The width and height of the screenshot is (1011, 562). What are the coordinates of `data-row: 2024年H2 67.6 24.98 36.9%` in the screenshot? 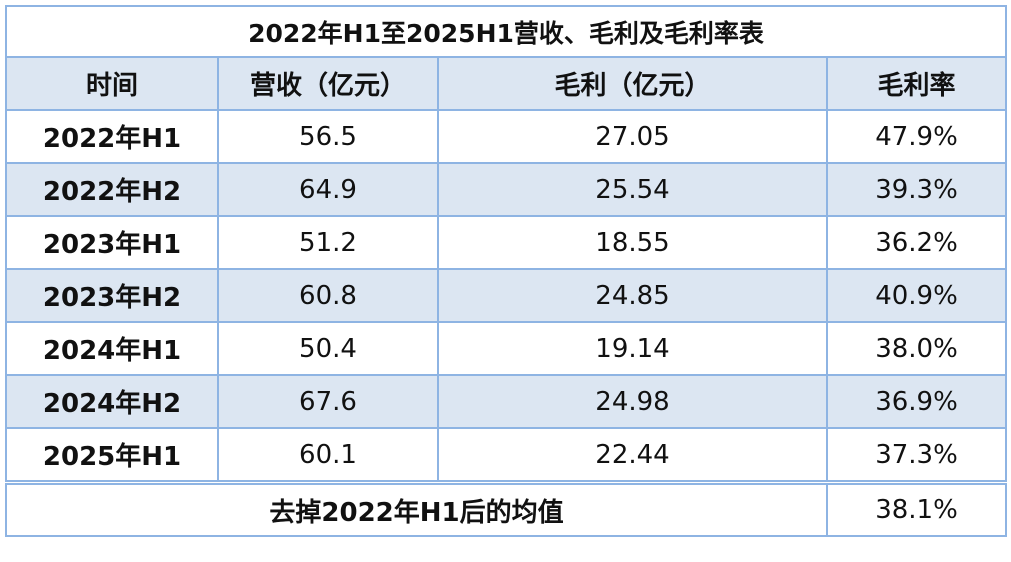 It's located at (506, 401).